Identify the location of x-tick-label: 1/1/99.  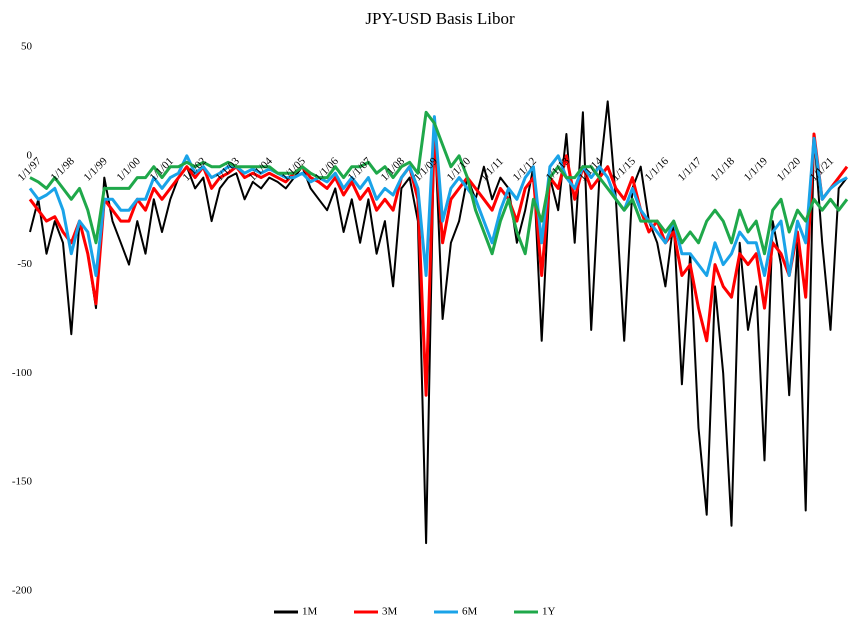
(96, 169).